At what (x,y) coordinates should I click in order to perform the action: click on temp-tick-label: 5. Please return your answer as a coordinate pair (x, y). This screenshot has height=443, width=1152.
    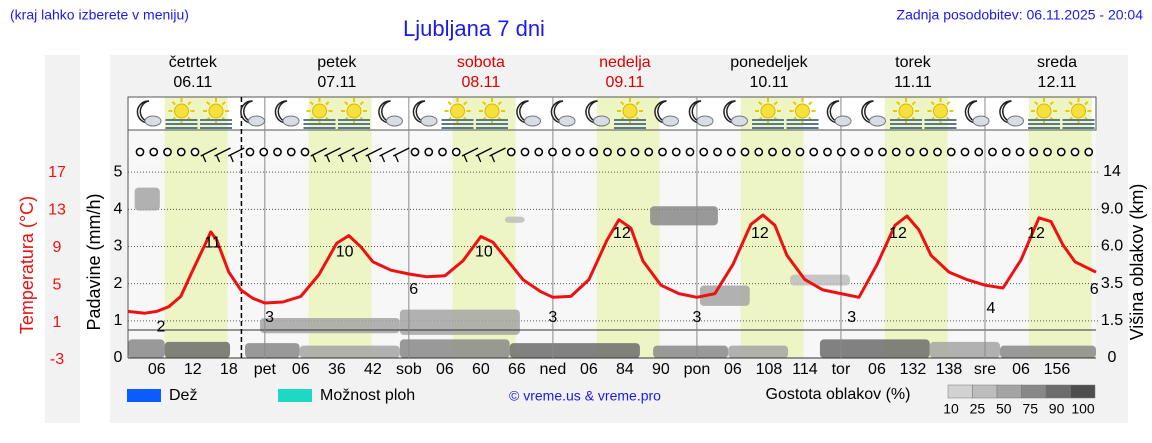
    Looking at the image, I should click on (57, 284).